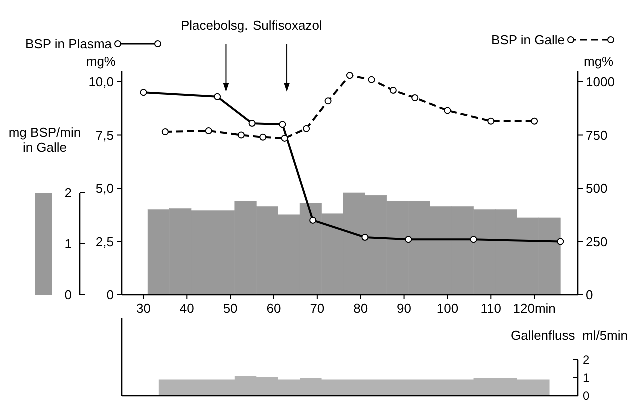  What do you see at coordinates (528, 40) in the screenshot?
I see `legend-label: BSP in Galle` at bounding box center [528, 40].